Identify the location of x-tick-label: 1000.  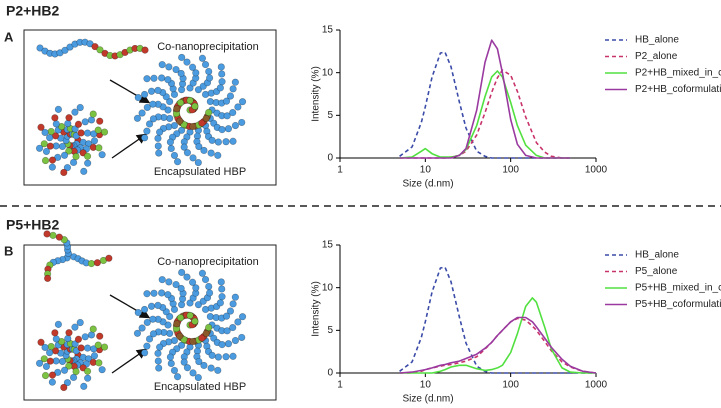
(596, 385).